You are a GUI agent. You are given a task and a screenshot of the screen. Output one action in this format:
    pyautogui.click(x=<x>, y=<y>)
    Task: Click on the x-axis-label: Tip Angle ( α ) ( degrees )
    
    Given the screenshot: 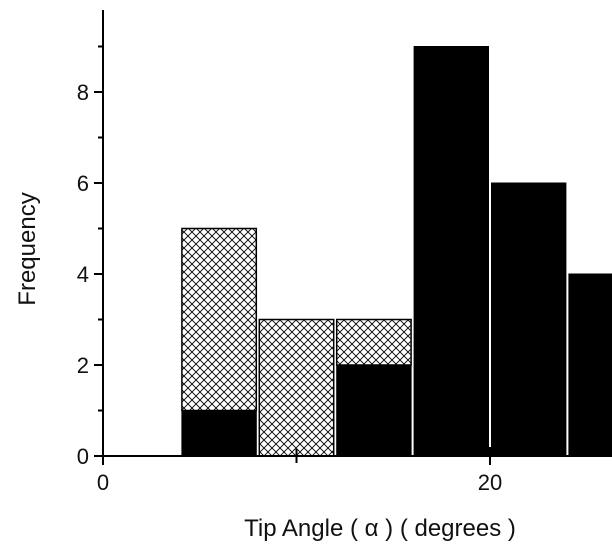 What is the action you would take?
    pyautogui.click(x=380, y=528)
    